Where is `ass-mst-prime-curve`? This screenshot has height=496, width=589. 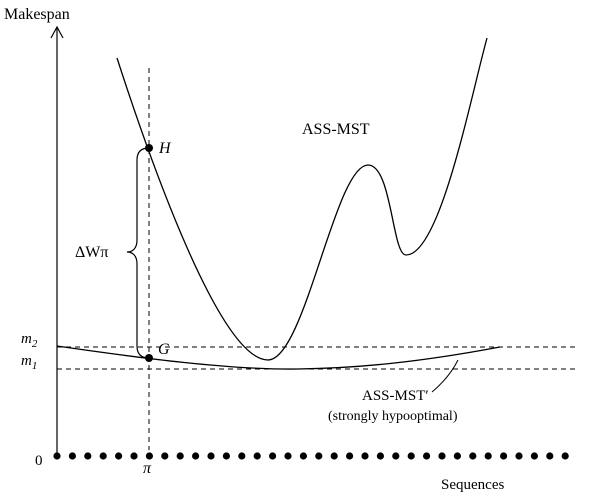 ass-mst-prime-curve is located at coordinates (278, 357).